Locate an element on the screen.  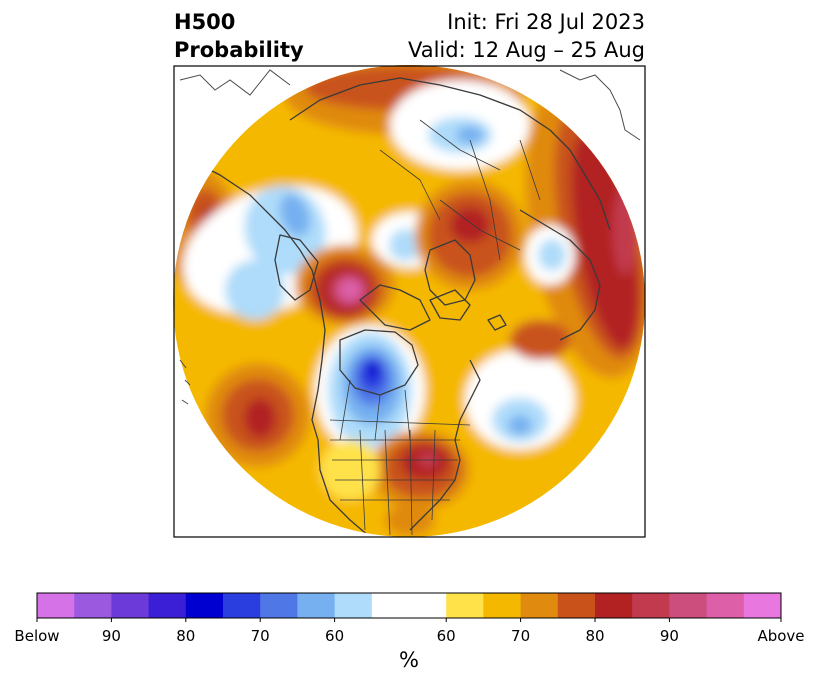
iceland is located at coordinates (497, 322).